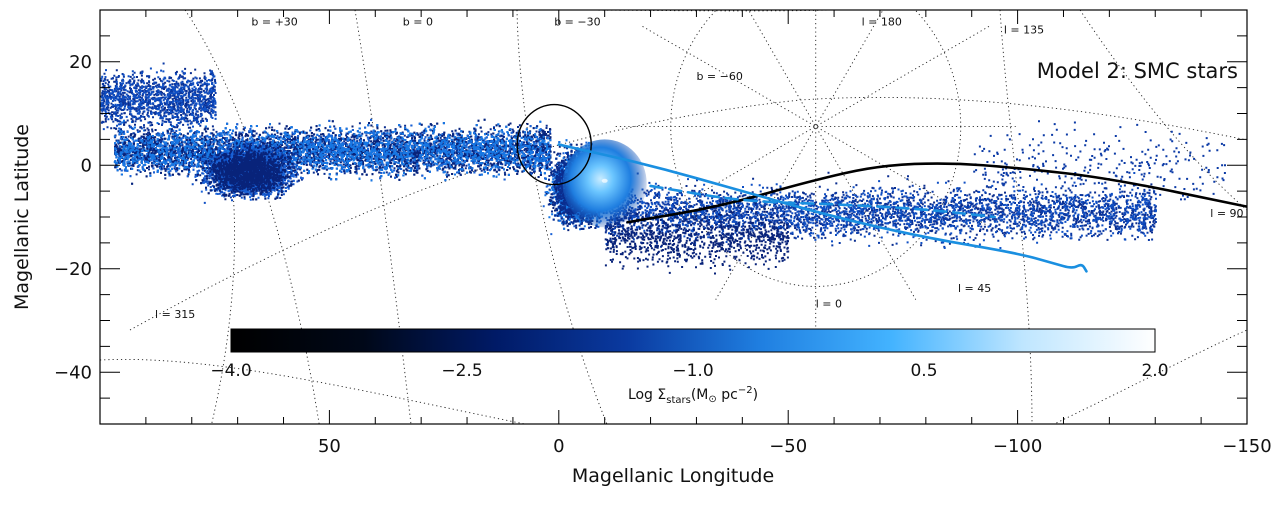 This screenshot has width=1281, height=505. What do you see at coordinates (175, 314) in the screenshot?
I see `grid-label: l = 315` at bounding box center [175, 314].